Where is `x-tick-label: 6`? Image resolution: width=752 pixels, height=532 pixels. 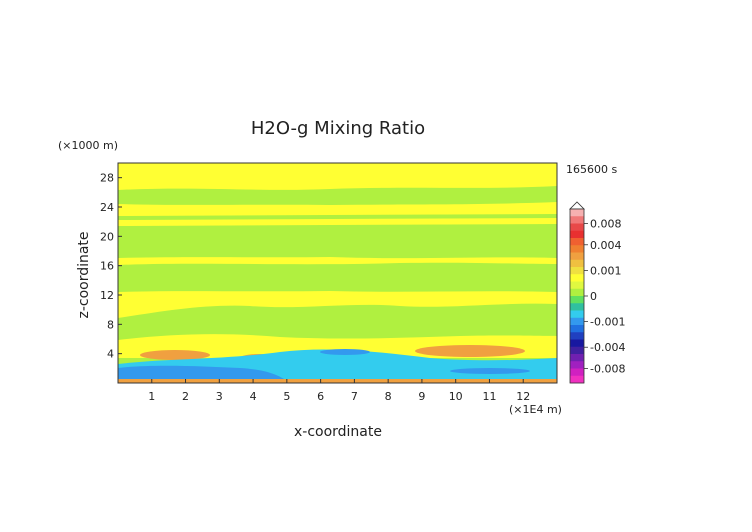
x-tick-label: 6 is located at coordinates (320, 396).